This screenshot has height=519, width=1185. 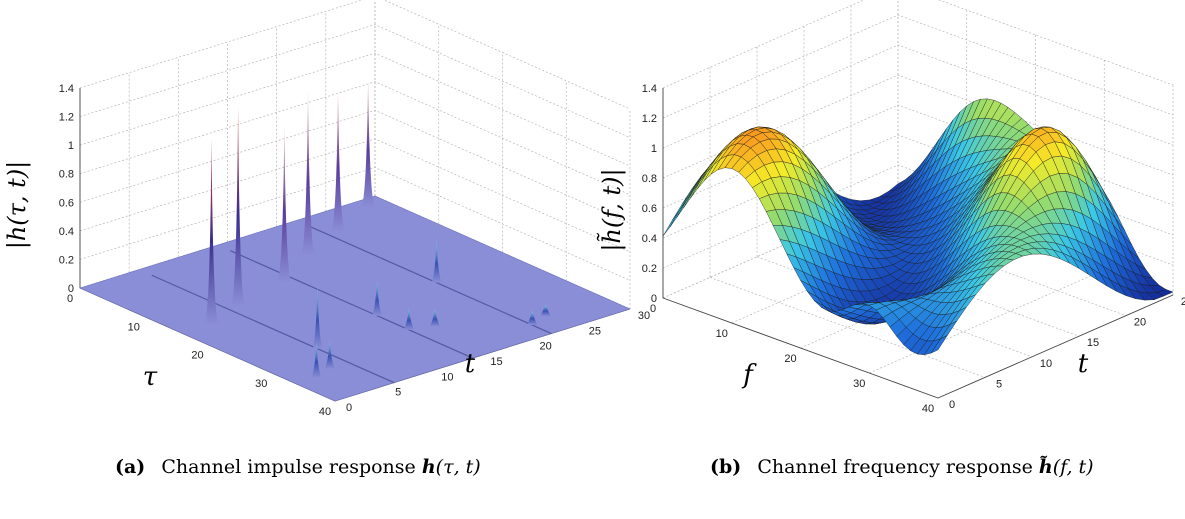 What do you see at coordinates (790, 359) in the screenshot?
I see `b-x-tick-label: 20` at bounding box center [790, 359].